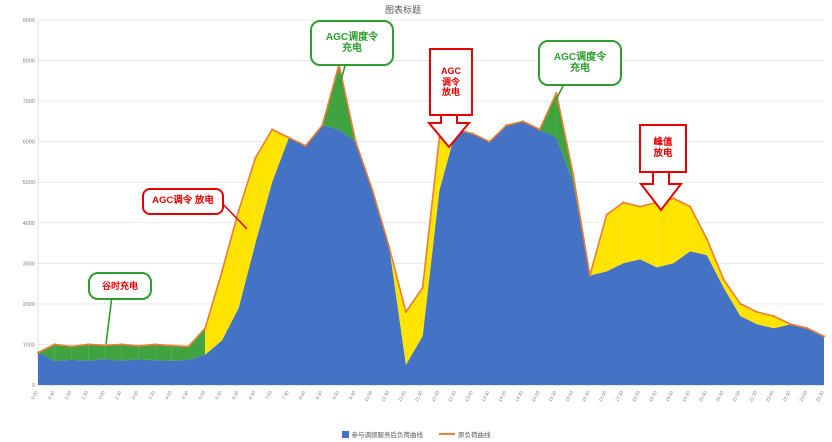  Describe the element at coordinates (352, 43) in the screenshot. I see `annotation-agc-order-charge-1: AGC调度令 充电` at that location.